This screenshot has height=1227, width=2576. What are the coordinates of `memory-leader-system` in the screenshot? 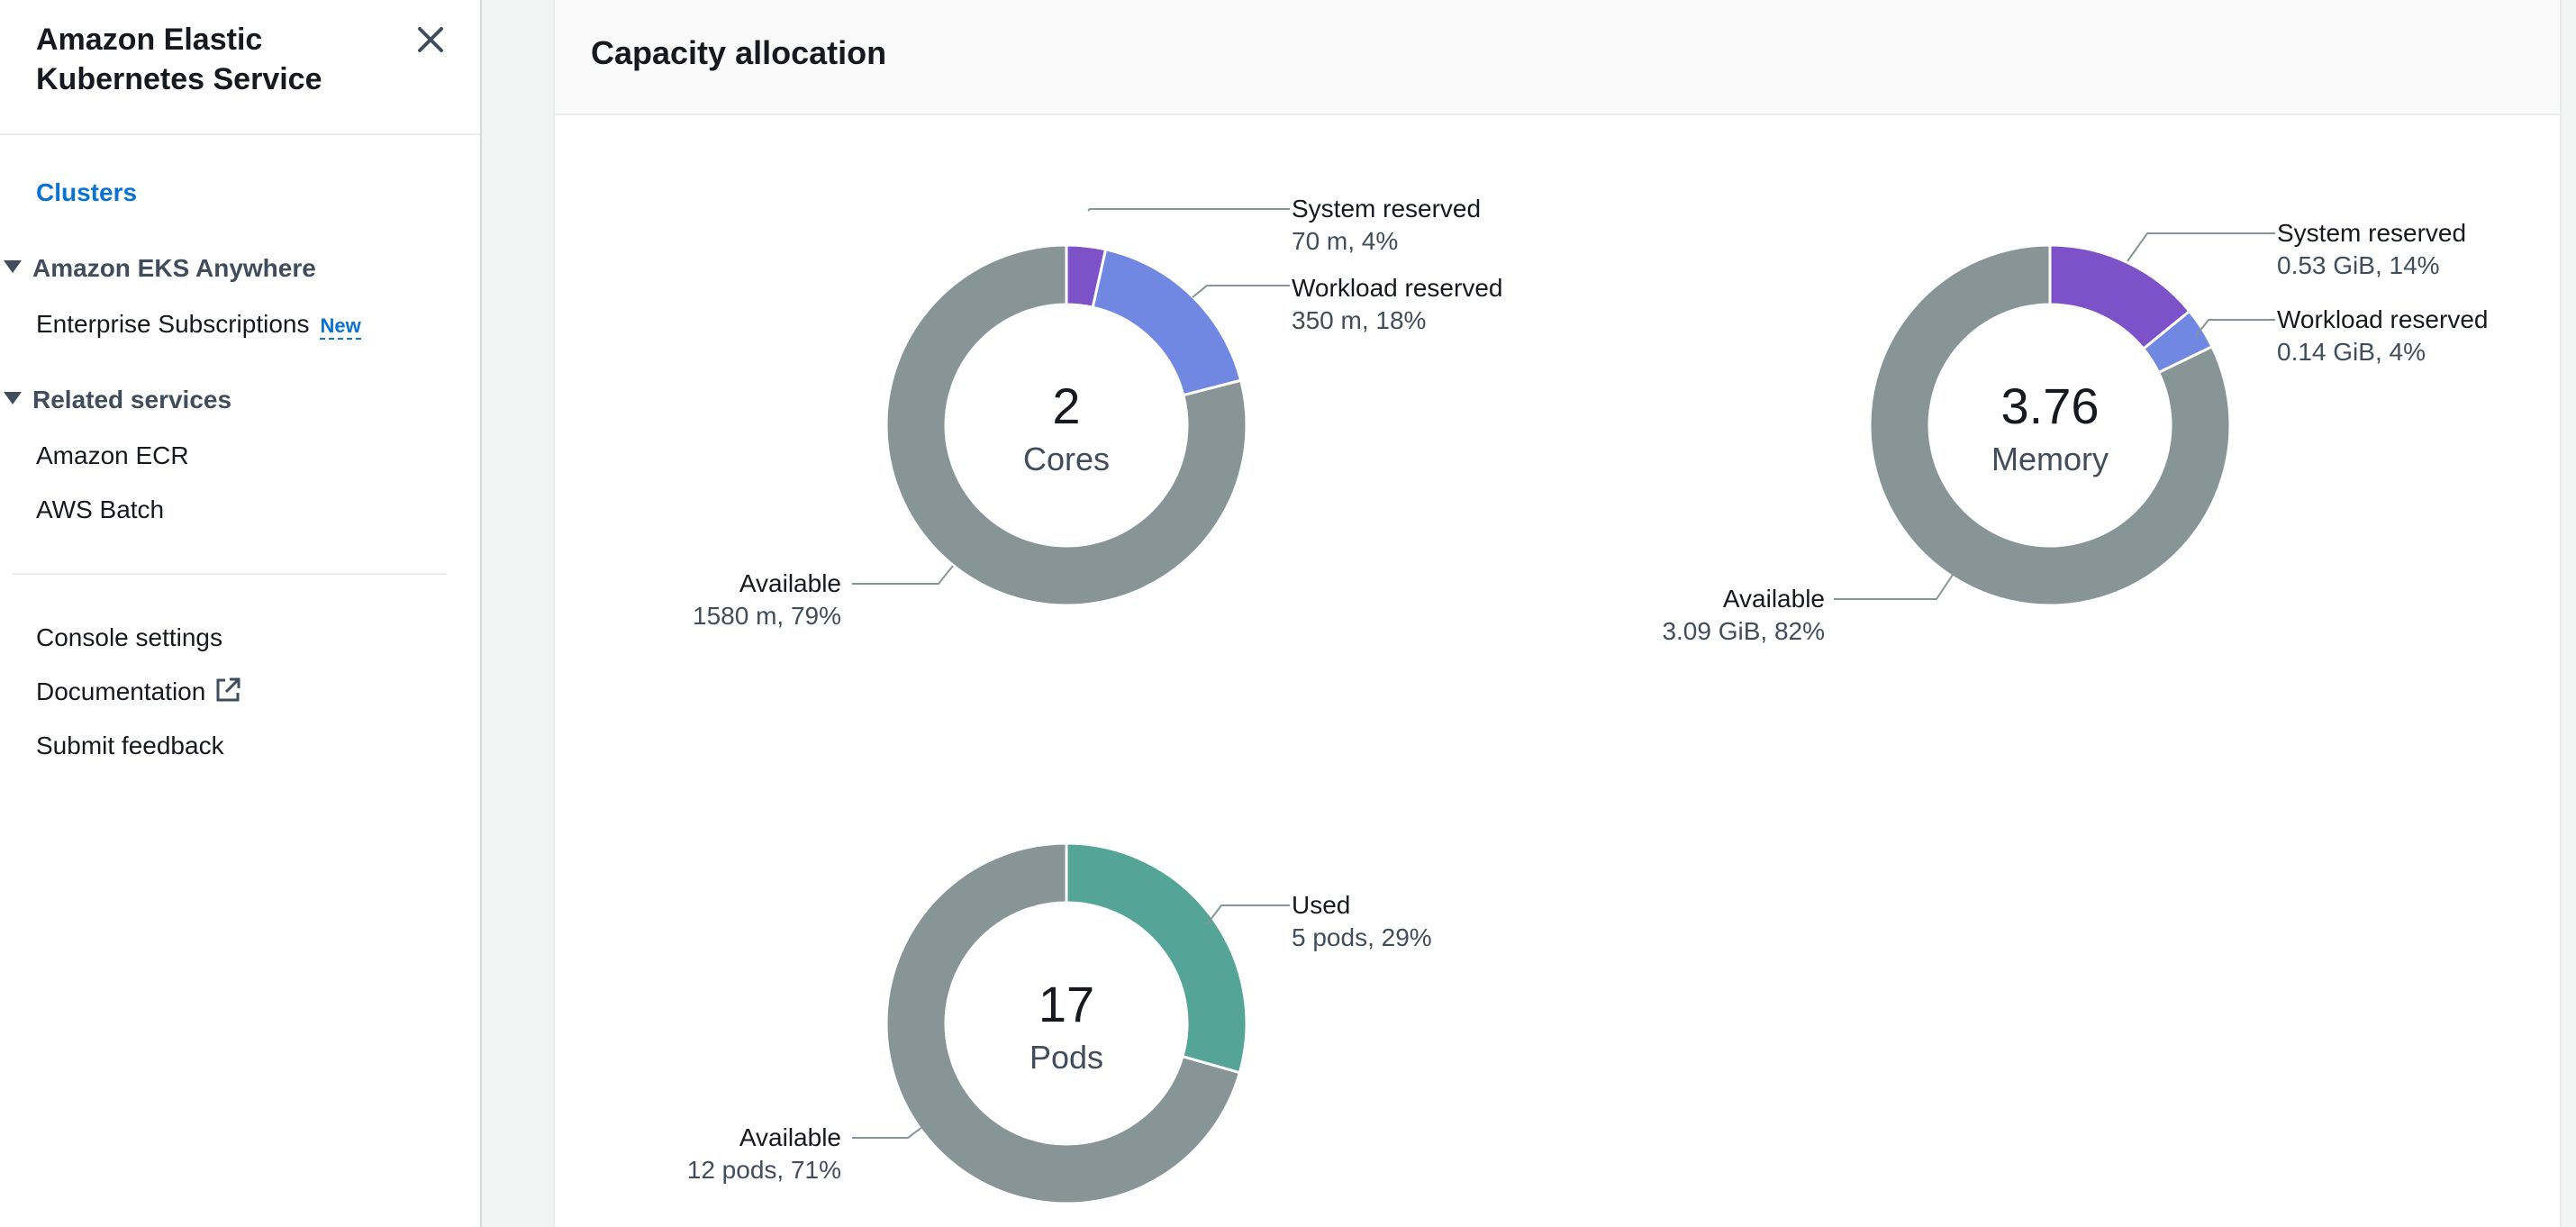 It's located at (2201, 247).